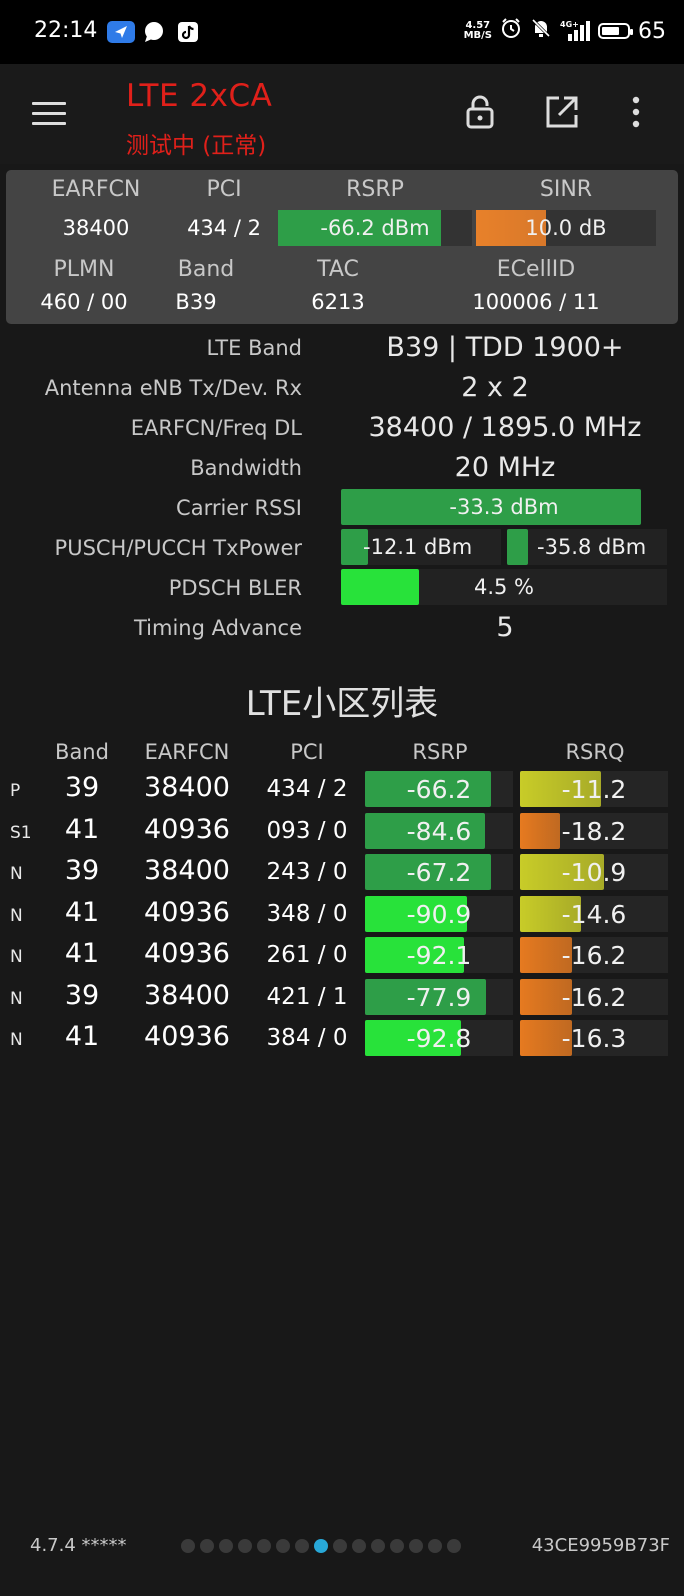  What do you see at coordinates (566, 189) in the screenshot?
I see `header-sinr: SINR` at bounding box center [566, 189].